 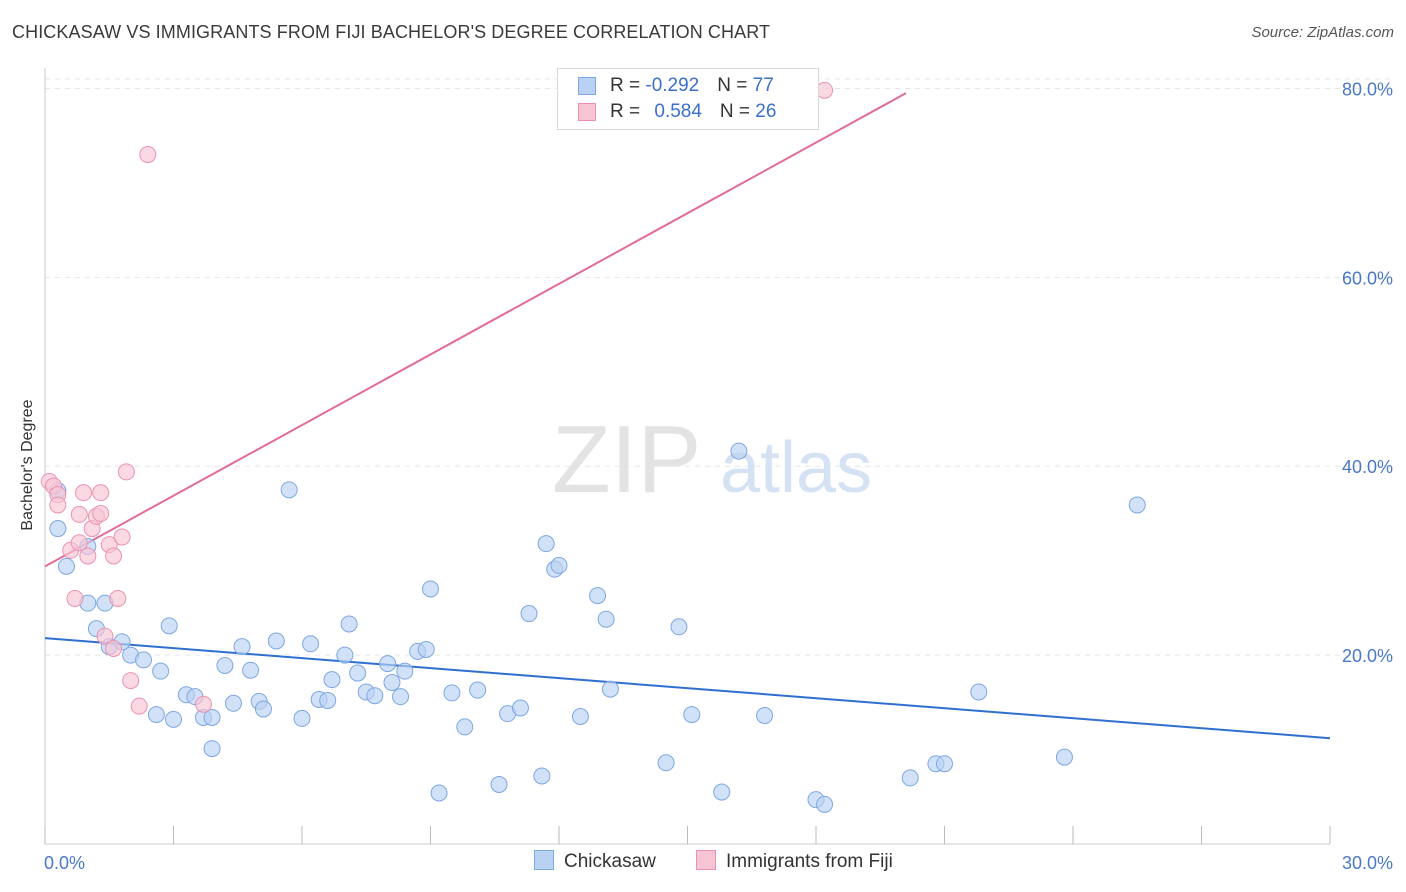 What do you see at coordinates (64, 863) in the screenshot?
I see `x-tick-label: 0.0%` at bounding box center [64, 863].